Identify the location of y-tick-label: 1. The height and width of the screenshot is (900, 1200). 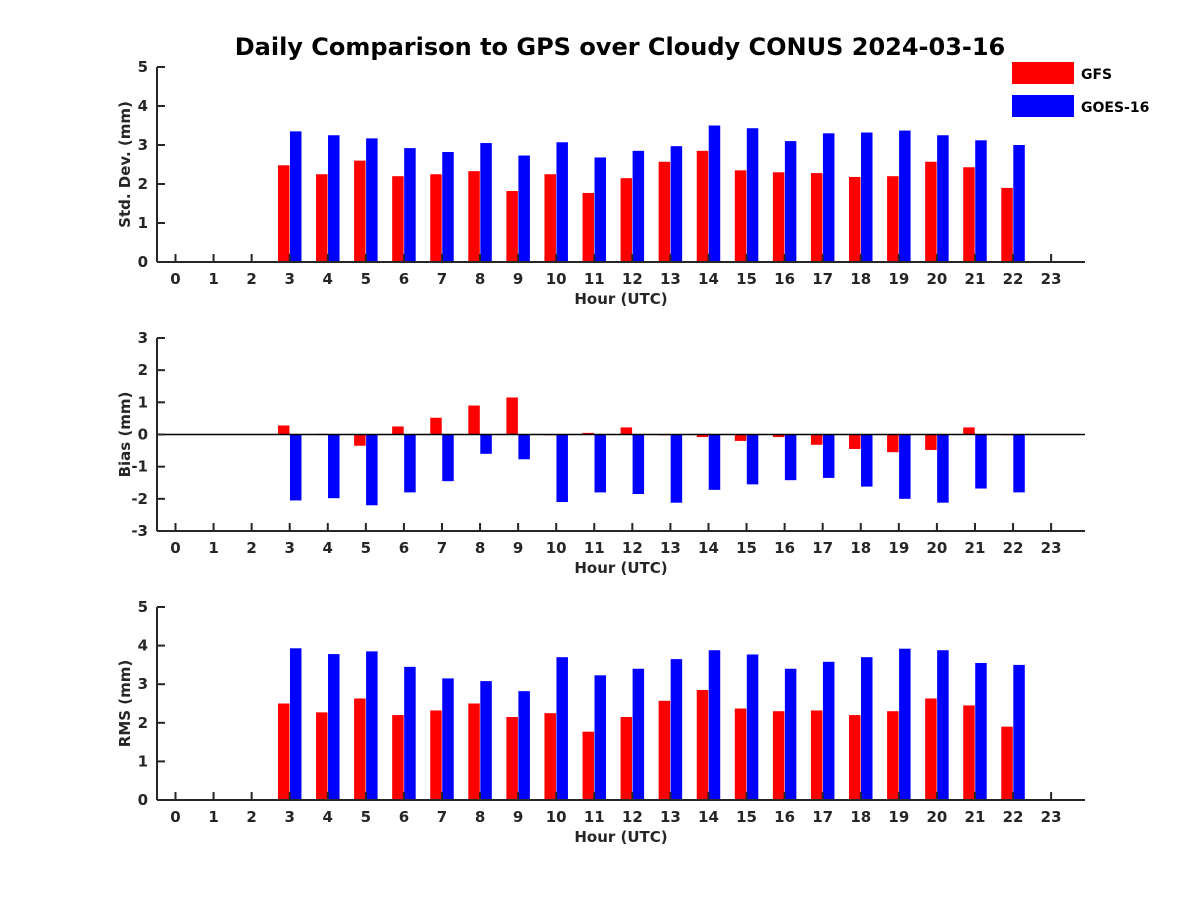
(143, 761).